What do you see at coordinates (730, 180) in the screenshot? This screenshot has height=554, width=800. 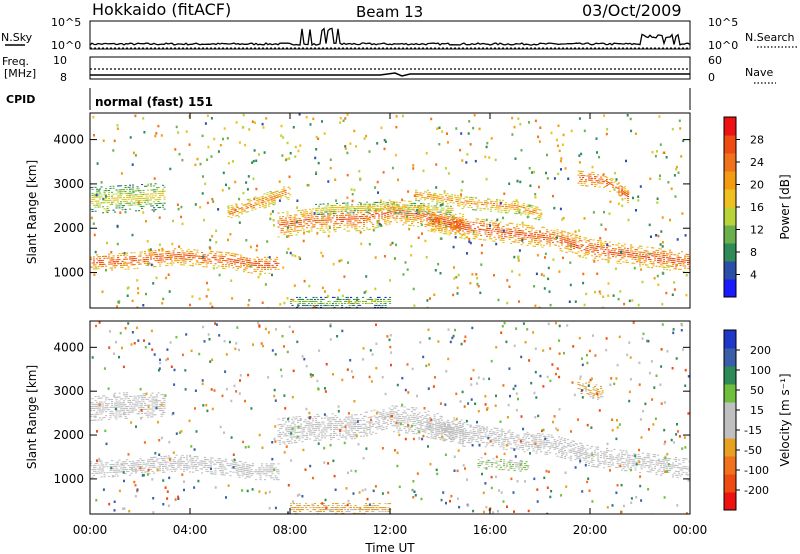 I see `colorbar-segment` at bounding box center [730, 180].